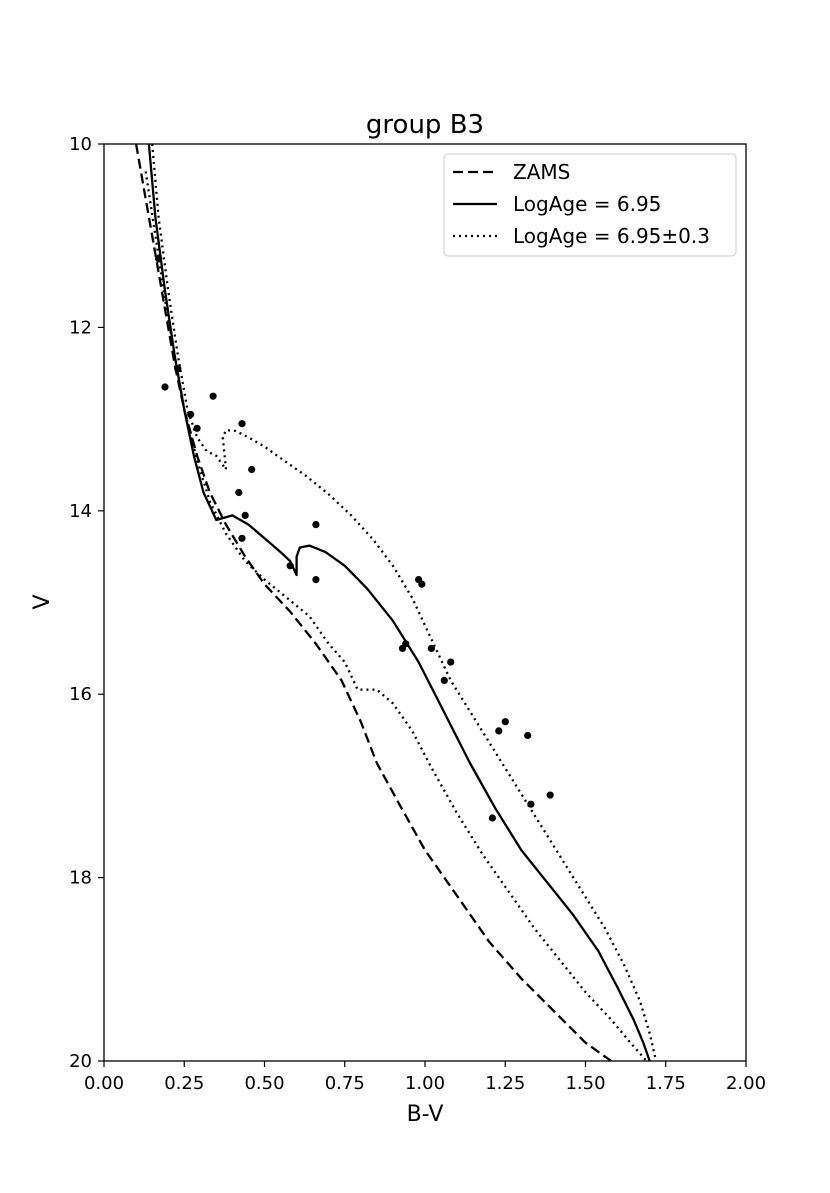 Image resolution: width=830 pixels, height=1193 pixels. Describe the element at coordinates (345, 1083) in the screenshot. I see `x-tick-label: 0.75` at that location.